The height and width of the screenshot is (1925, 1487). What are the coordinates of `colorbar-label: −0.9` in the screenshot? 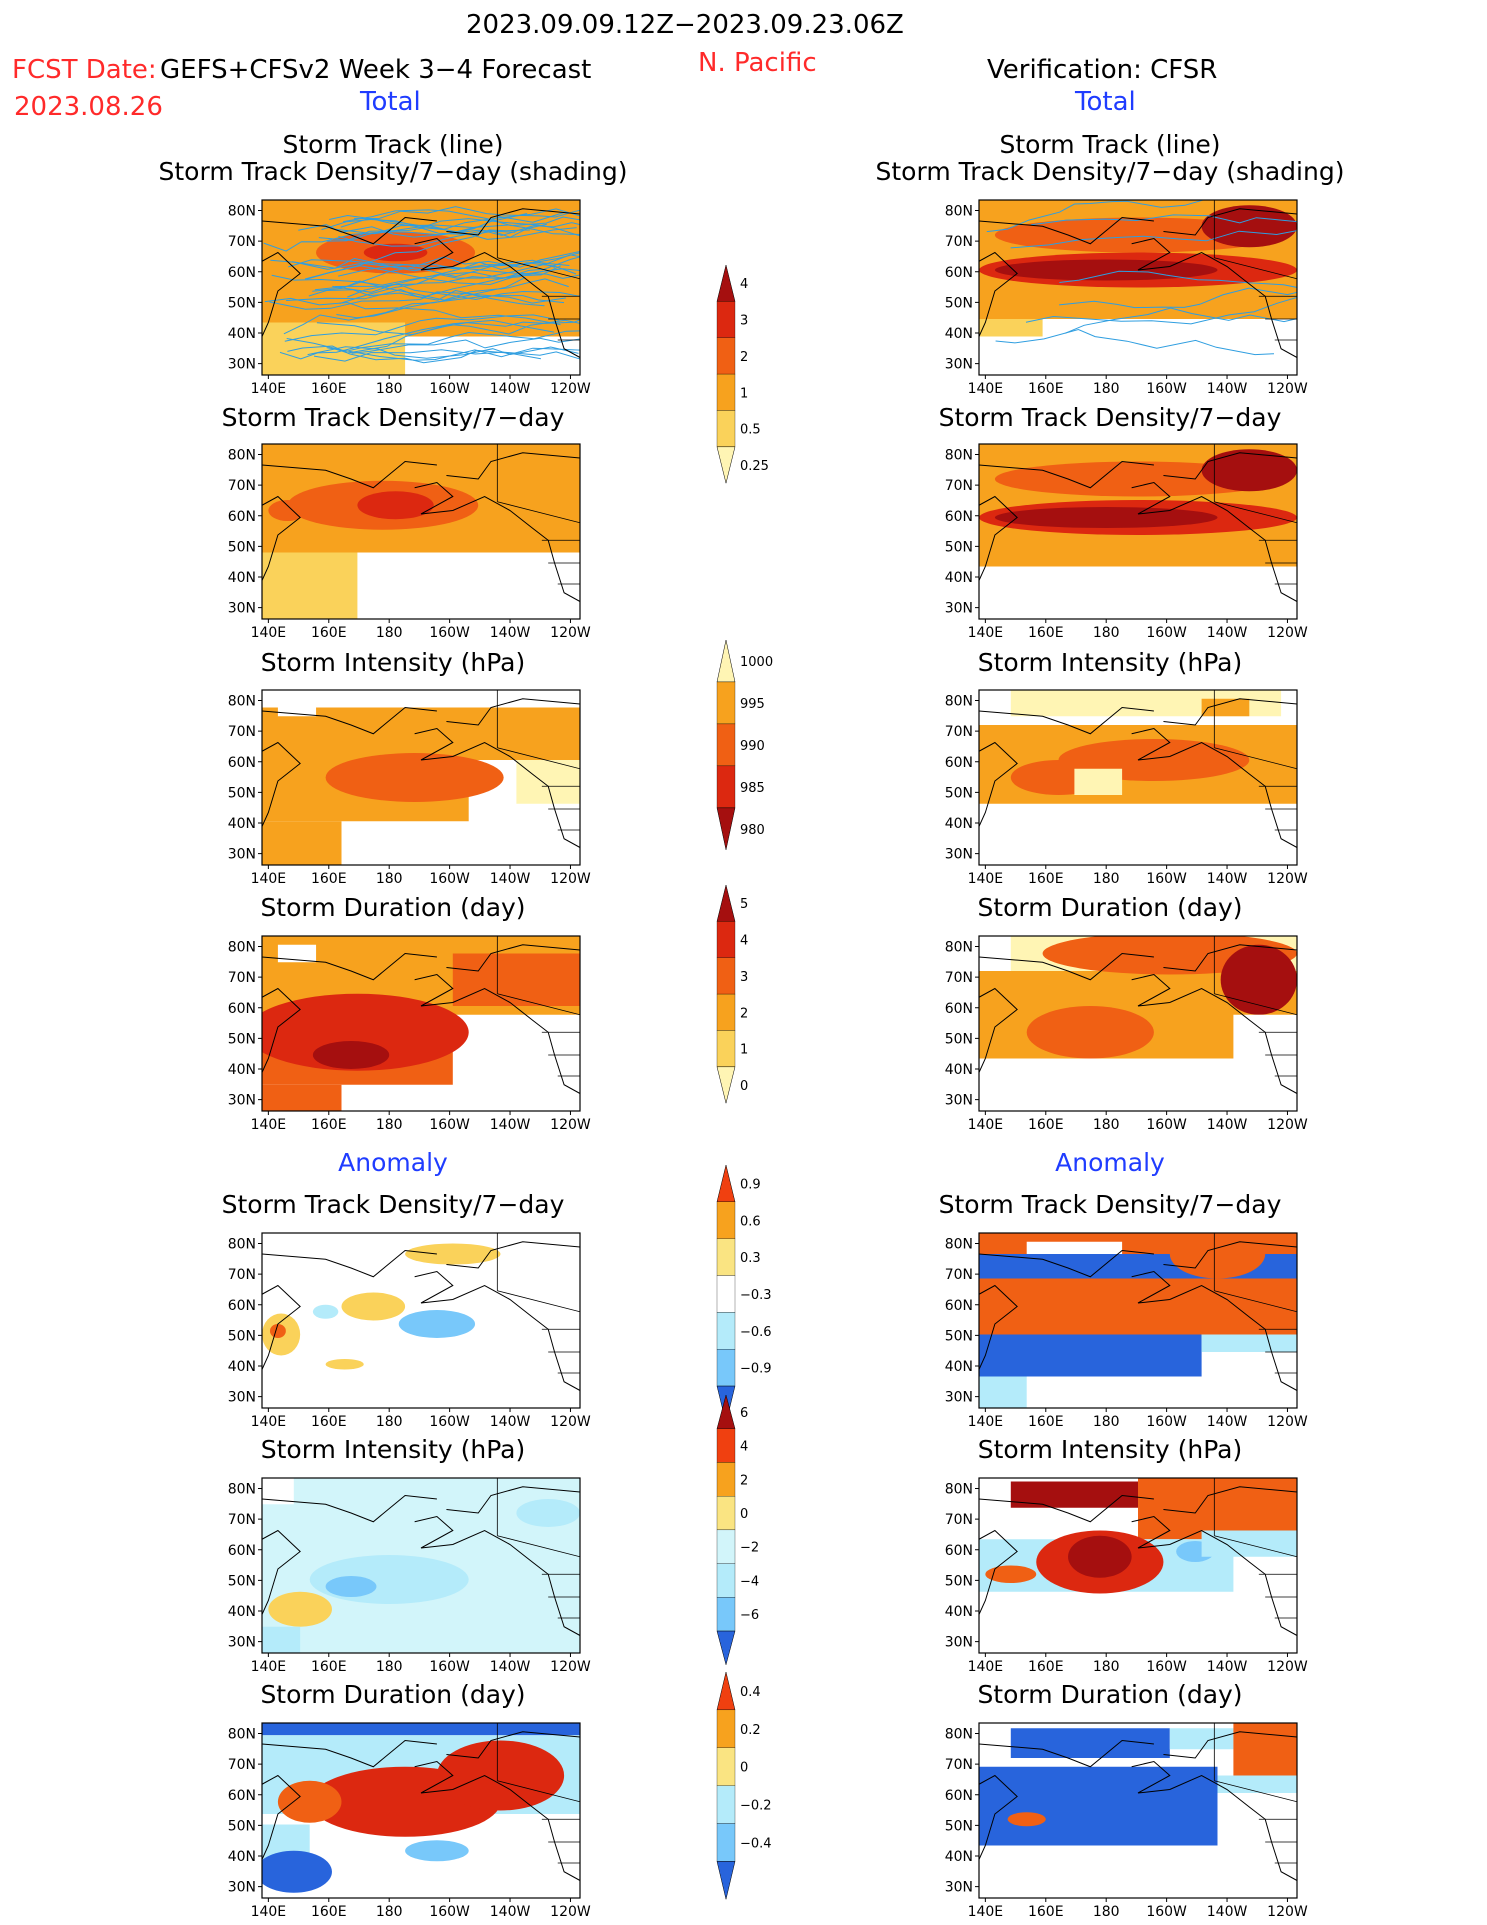 It's located at (756, 1369).